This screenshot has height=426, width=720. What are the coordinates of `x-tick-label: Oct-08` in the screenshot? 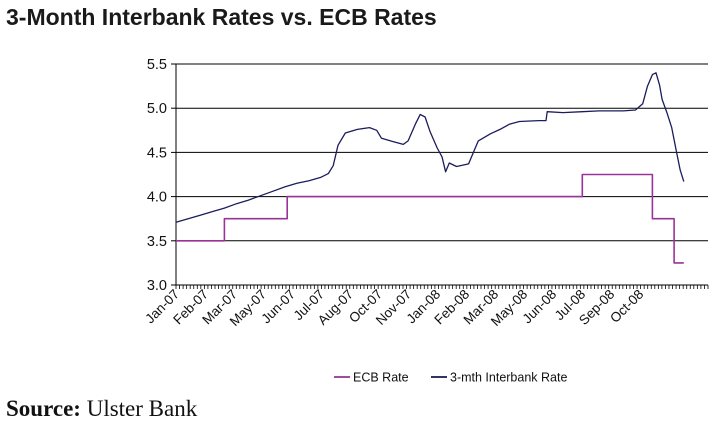 It's located at (626, 306).